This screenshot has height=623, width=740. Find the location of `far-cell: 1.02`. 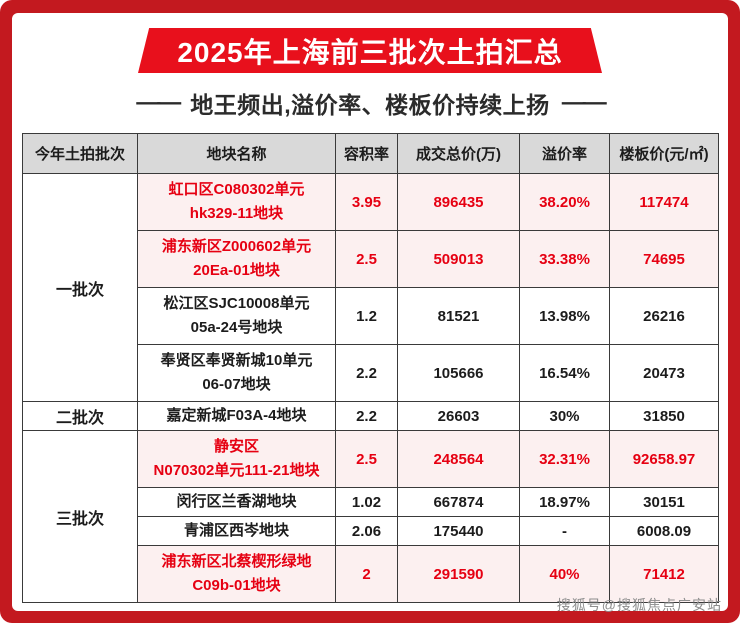

far-cell: 1.02 is located at coordinates (366, 502).